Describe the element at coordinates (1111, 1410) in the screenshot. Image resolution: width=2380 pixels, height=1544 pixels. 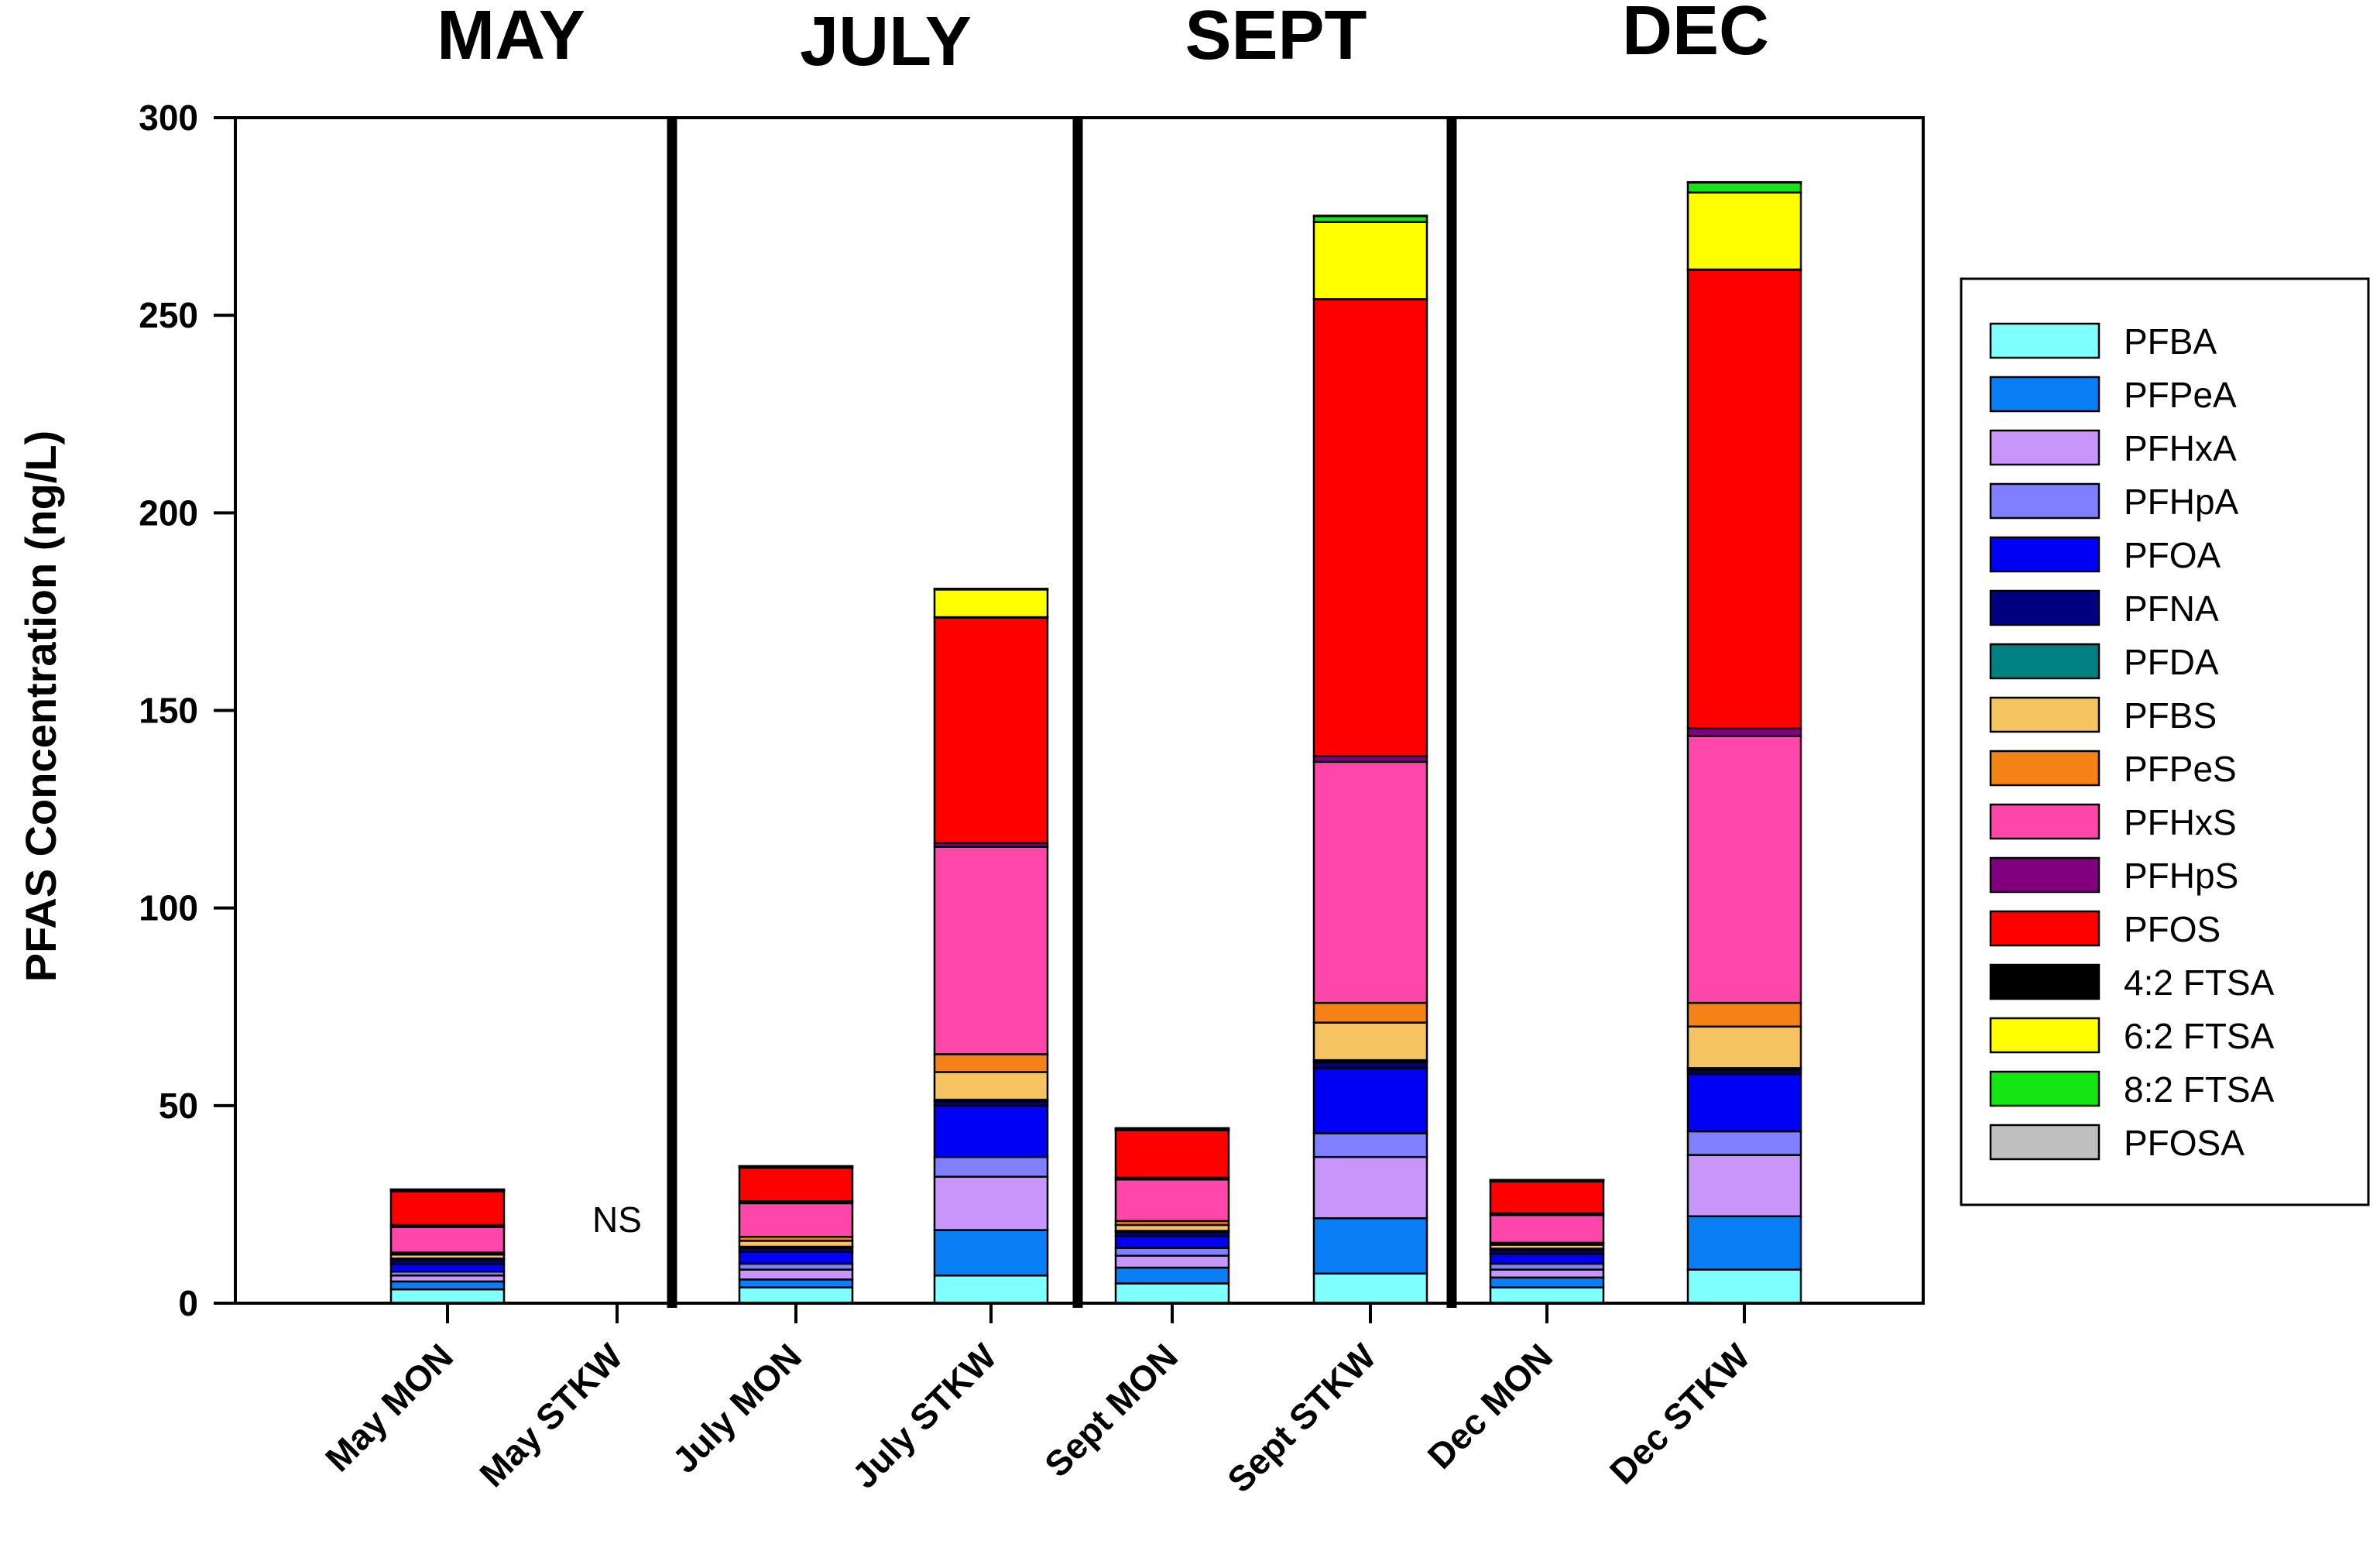
I see `x-tick-label-sept-mon: Sept MON` at that location.